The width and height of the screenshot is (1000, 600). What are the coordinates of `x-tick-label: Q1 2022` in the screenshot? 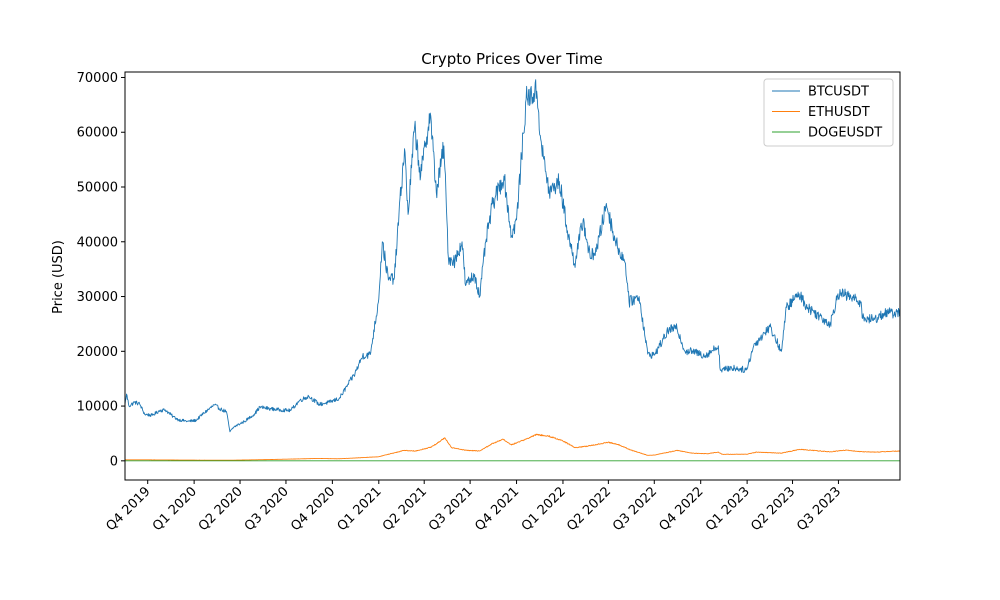 It's located at (544, 509).